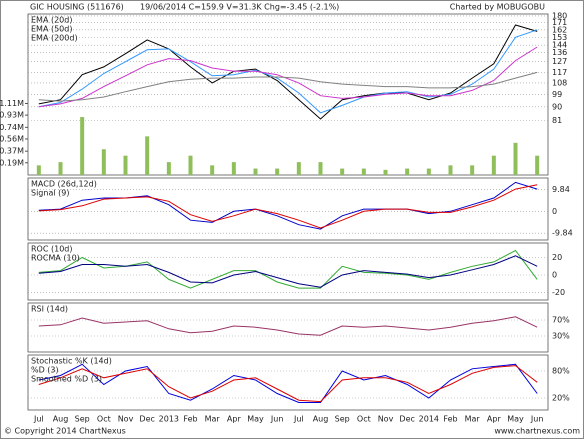 Image resolution: width=584 pixels, height=439 pixels. I want to click on x-tick-label: 2014, so click(429, 419).